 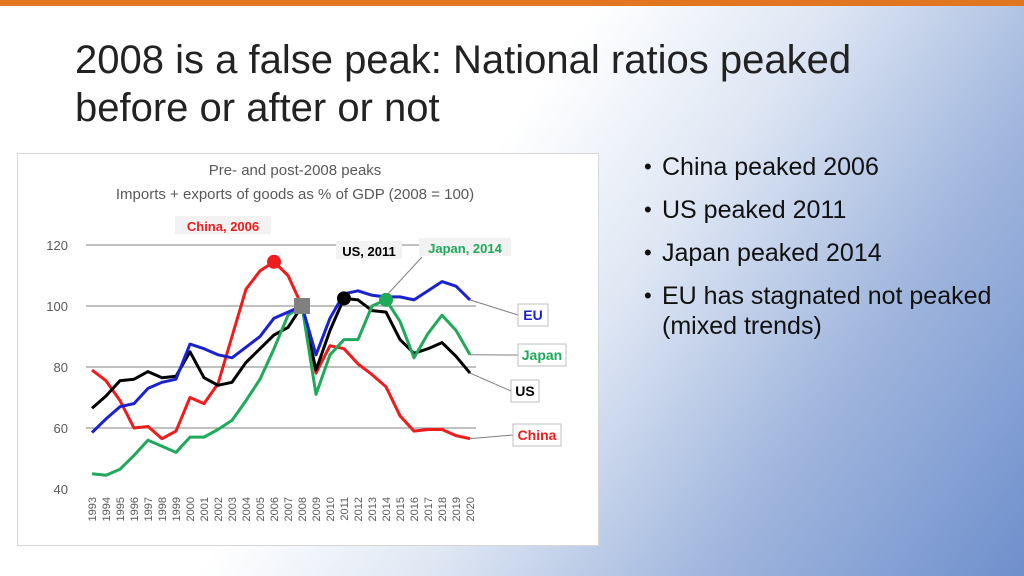 I want to click on x-tick-label-2002: 2002, so click(x=219, y=509).